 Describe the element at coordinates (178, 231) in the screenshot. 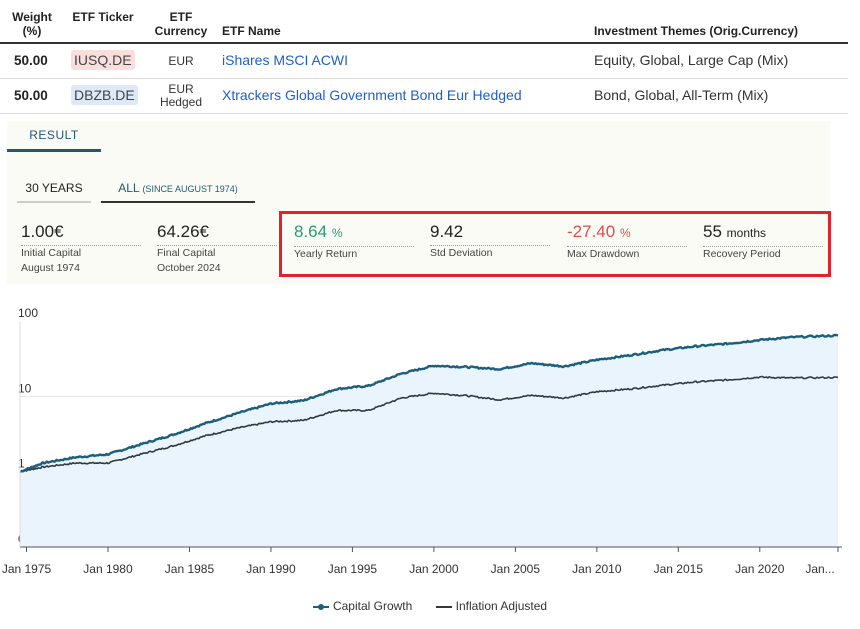

I see `stat-value: 64.26` at that location.